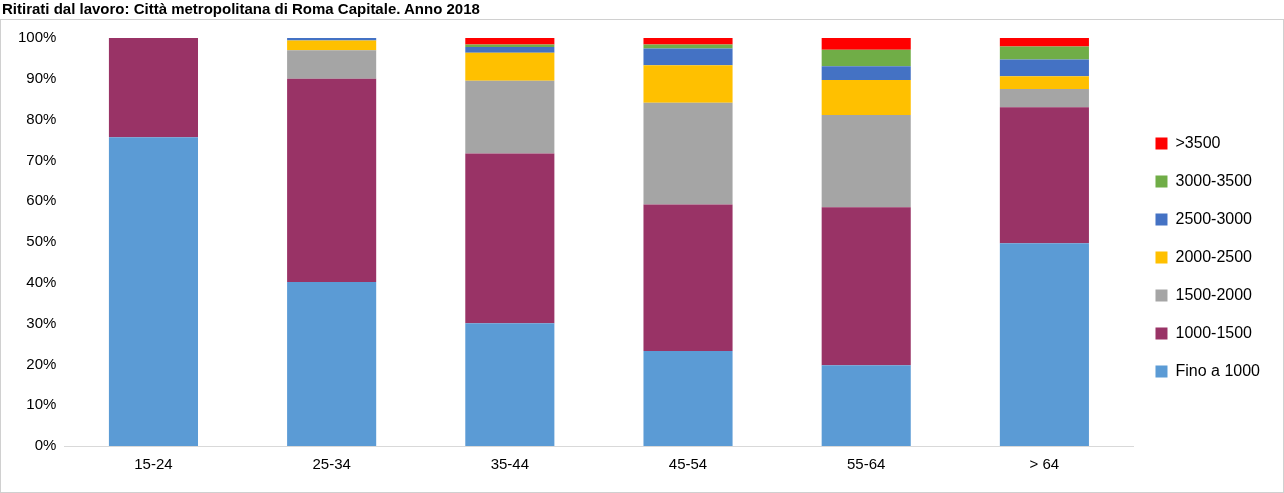 This screenshot has width=1284, height=493. Describe the element at coordinates (41, 281) in the screenshot. I see `y-tick-label: 40%` at that location.